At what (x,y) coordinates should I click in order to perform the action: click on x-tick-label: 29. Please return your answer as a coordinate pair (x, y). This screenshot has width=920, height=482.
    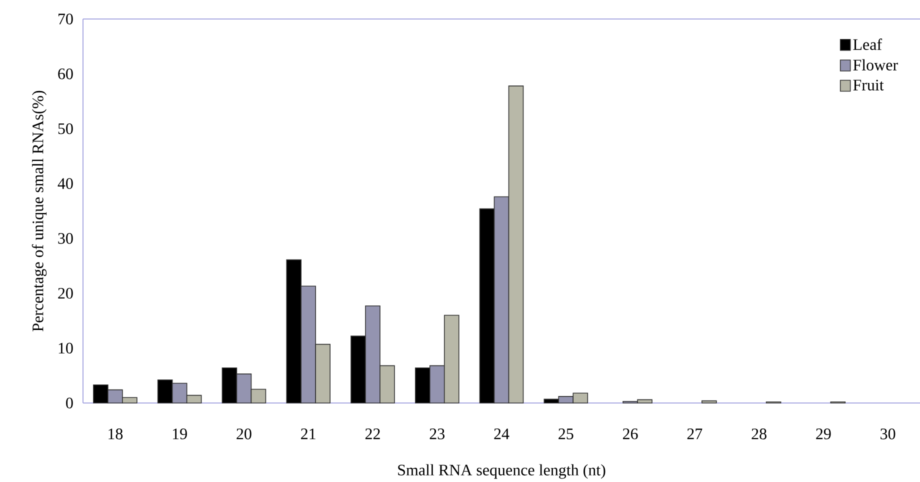
    Looking at the image, I should click on (823, 434).